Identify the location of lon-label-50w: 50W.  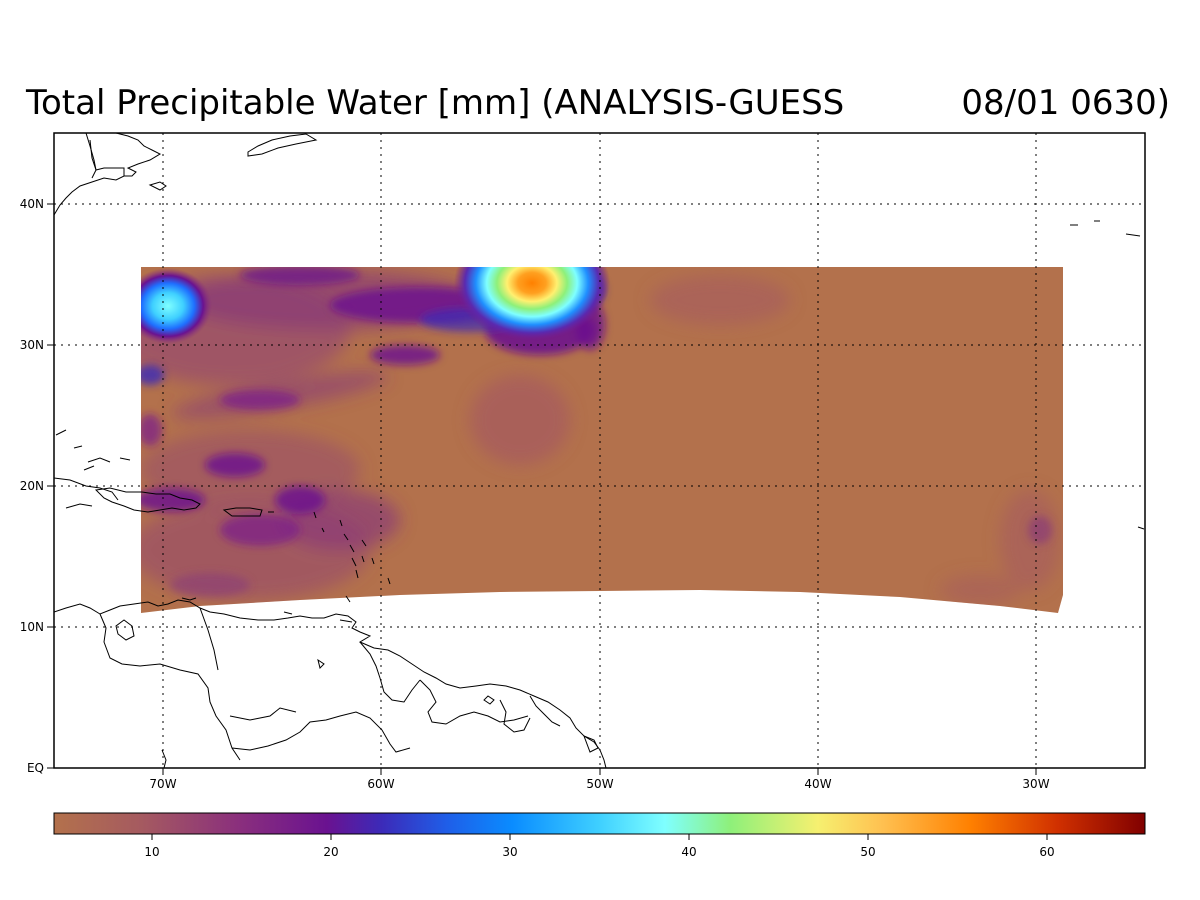
(599, 784).